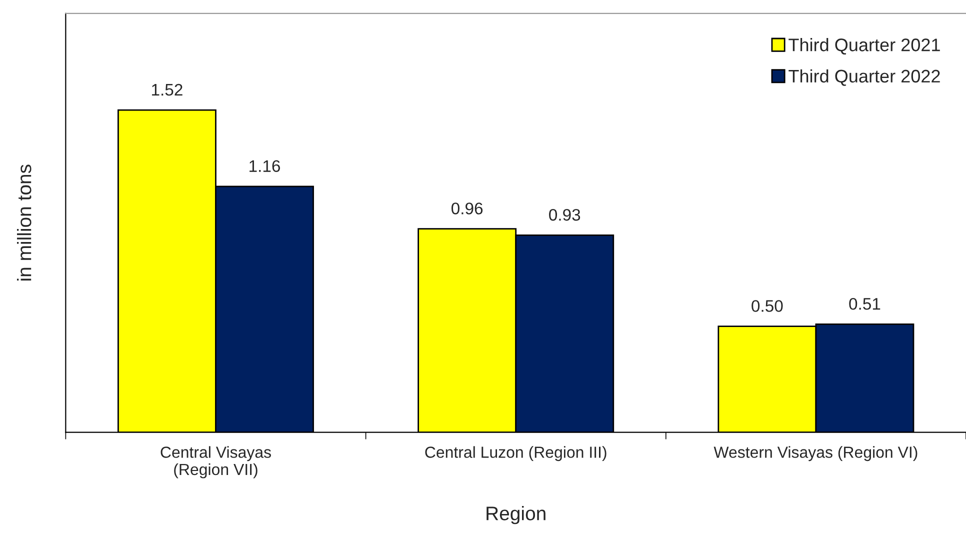 This screenshot has height=537, width=966. I want to click on data-label: 0.93, so click(564, 214).